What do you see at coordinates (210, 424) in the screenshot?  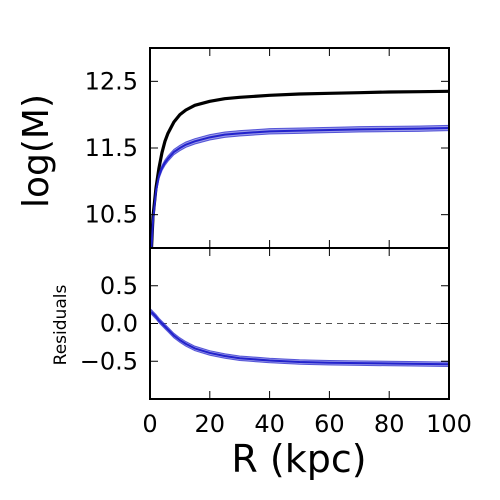 I see `x-tick-label: 20` at bounding box center [210, 424].